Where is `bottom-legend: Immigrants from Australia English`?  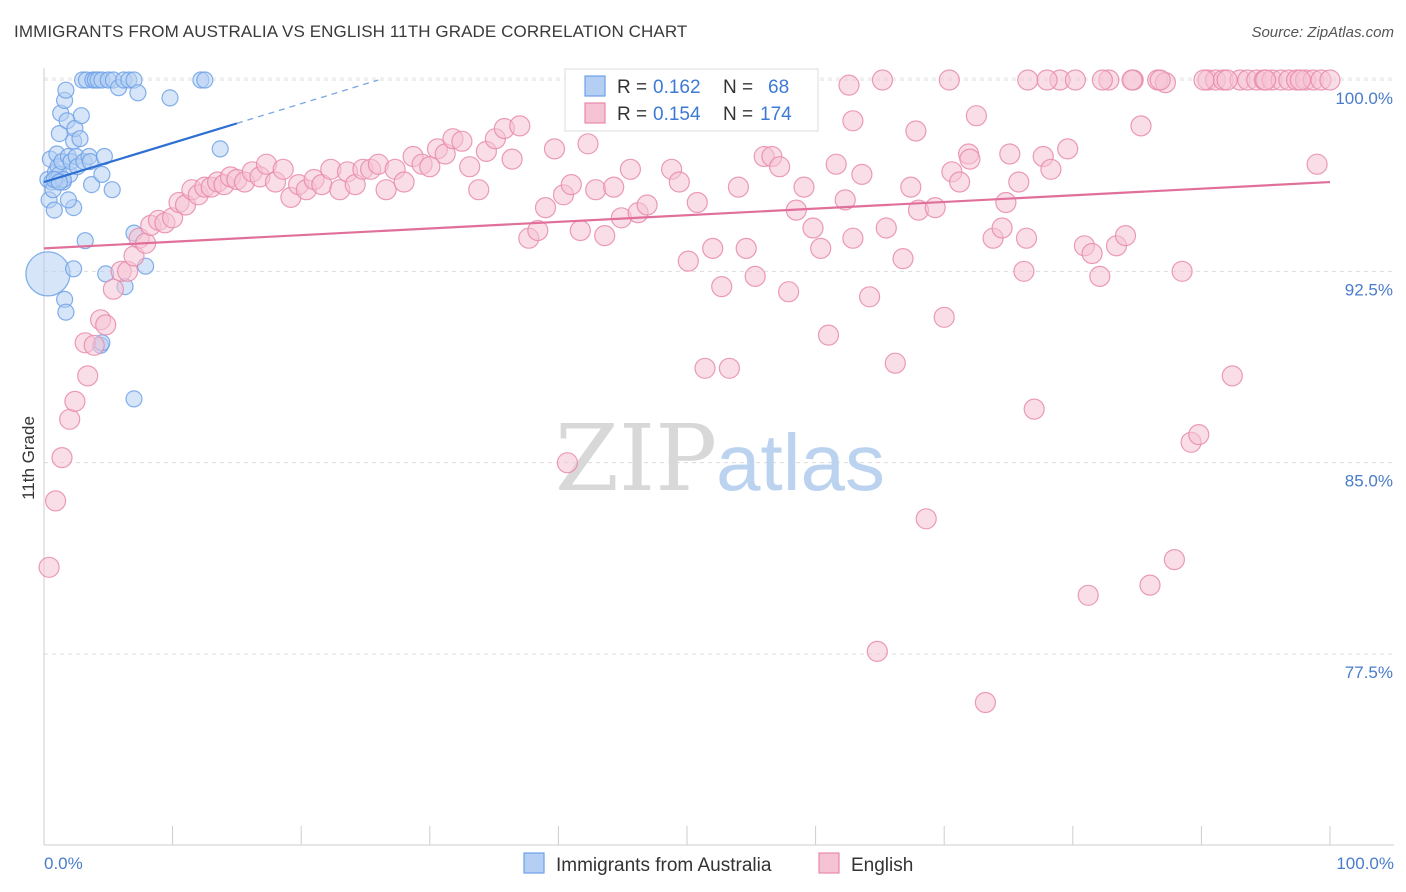
bottom-legend: Immigrants from Australia English is located at coordinates (718, 864).